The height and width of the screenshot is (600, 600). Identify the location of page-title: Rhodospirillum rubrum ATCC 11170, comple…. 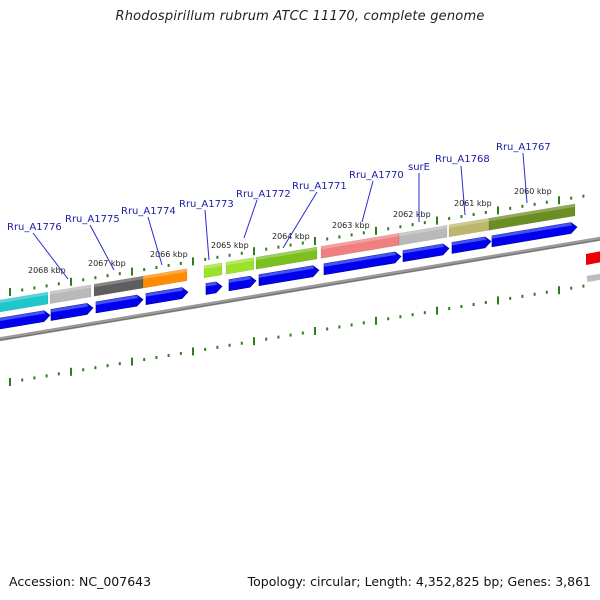
(300, 16).